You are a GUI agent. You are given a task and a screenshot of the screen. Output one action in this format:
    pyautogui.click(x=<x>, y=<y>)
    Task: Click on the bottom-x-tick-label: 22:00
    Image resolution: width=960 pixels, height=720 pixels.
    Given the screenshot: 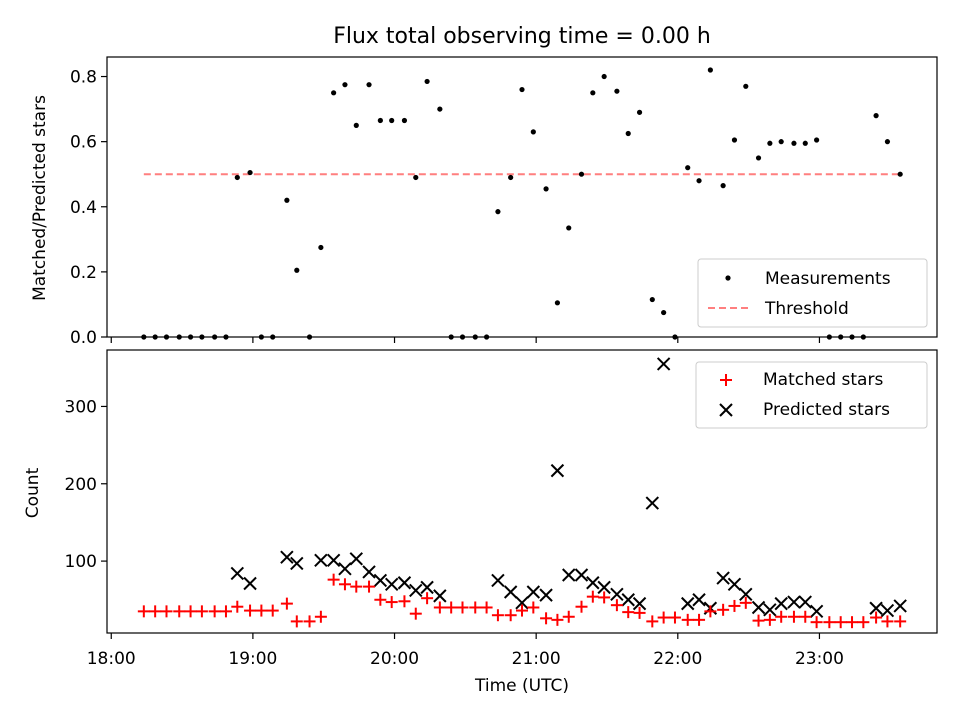 What is the action you would take?
    pyautogui.click(x=677, y=659)
    